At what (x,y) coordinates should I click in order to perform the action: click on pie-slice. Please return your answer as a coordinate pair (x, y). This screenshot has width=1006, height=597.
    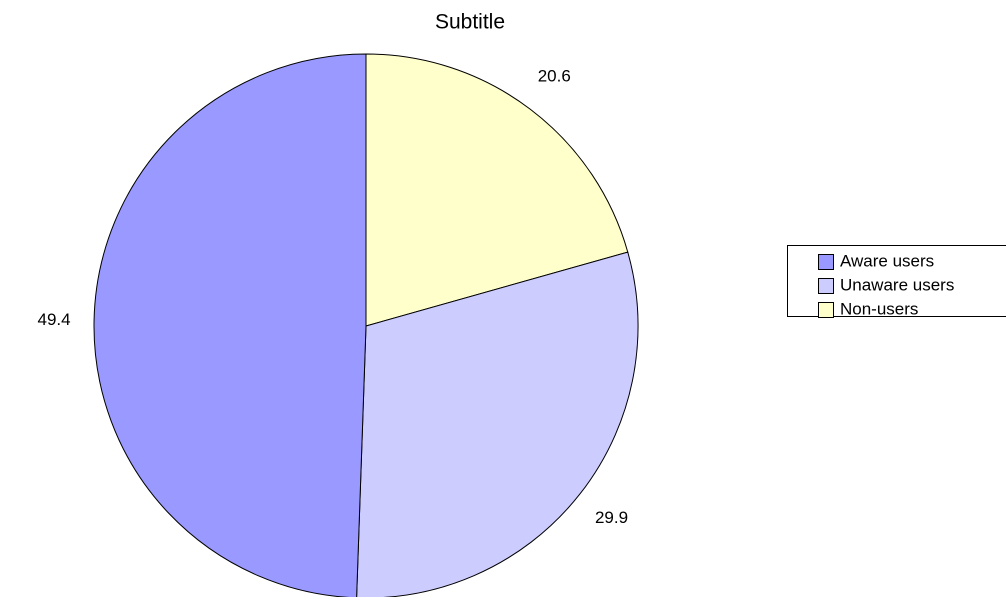
    Looking at the image, I should click on (497, 190).